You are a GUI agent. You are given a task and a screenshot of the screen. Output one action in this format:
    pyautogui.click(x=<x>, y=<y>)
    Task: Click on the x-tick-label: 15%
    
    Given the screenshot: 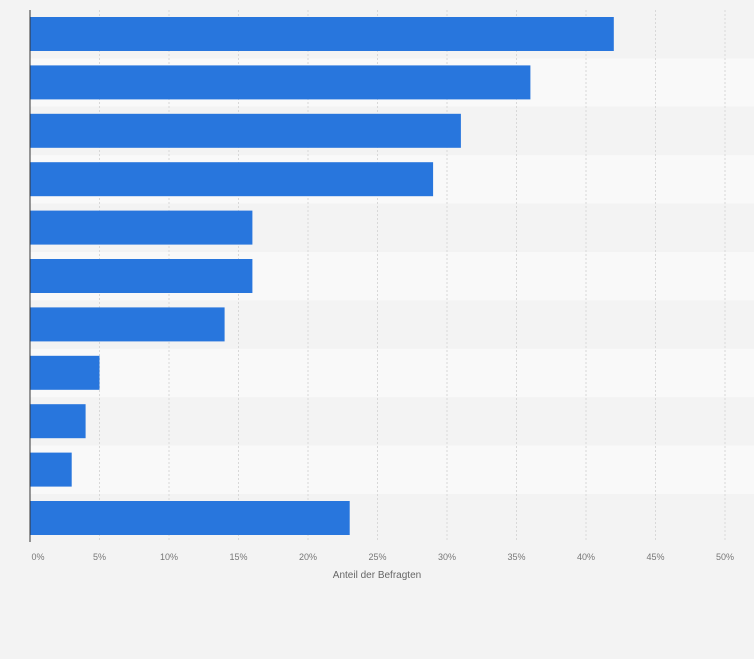 What is the action you would take?
    pyautogui.click(x=238, y=557)
    